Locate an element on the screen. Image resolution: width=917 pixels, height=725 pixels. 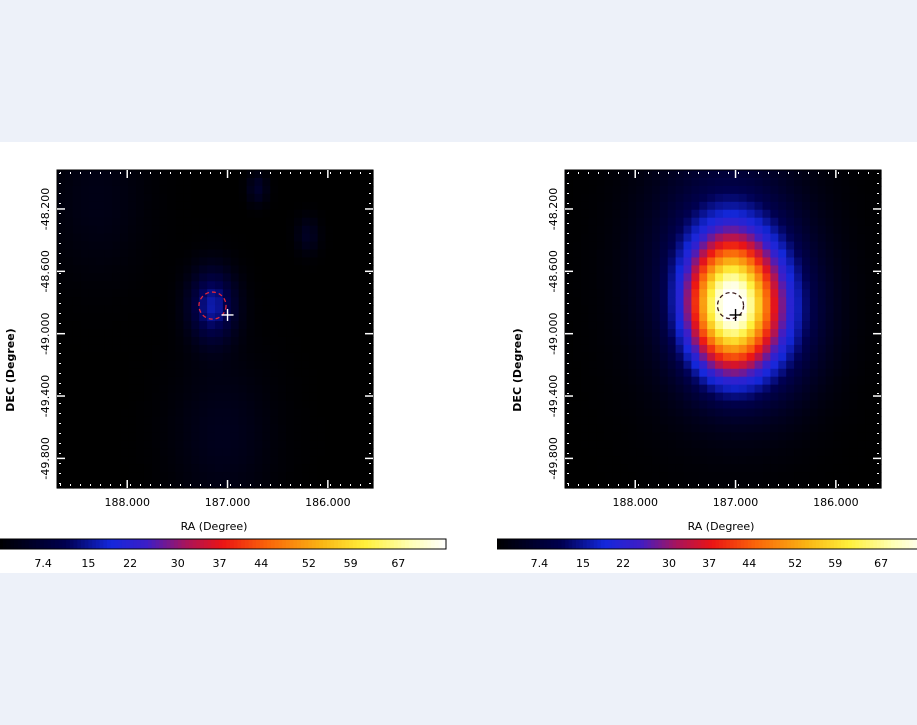
x-tick-label: 187.000 is located at coordinates (736, 502).